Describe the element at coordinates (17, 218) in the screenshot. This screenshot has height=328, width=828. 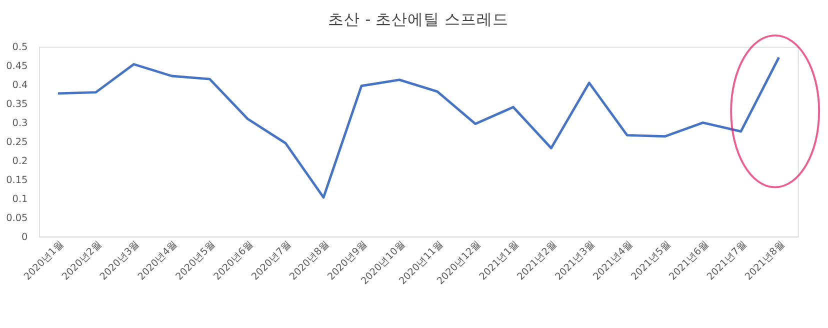
I see `y-tick-label: 0.05` at that location.